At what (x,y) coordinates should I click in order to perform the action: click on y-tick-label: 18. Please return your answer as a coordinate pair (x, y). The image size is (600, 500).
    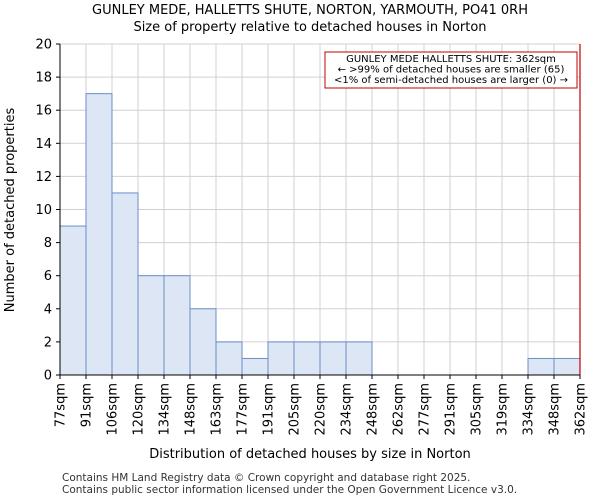
    Looking at the image, I should click on (43, 78).